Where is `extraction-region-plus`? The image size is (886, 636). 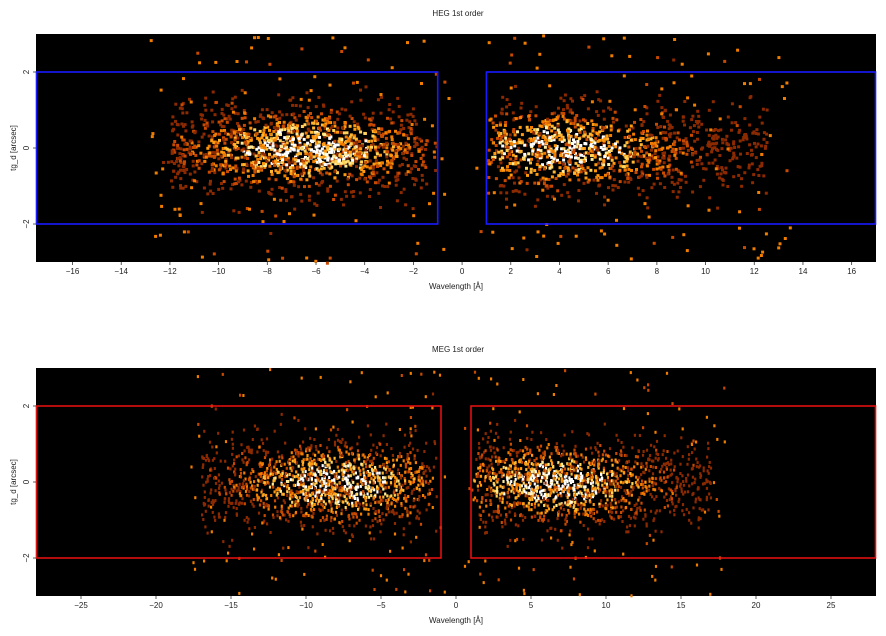
extraction-region-plus is located at coordinates (681, 148).